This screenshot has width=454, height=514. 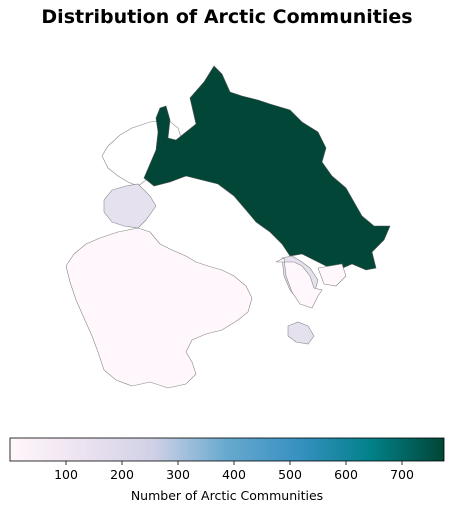 What do you see at coordinates (234, 463) in the screenshot?
I see `colorbar-ticks` at bounding box center [234, 463].